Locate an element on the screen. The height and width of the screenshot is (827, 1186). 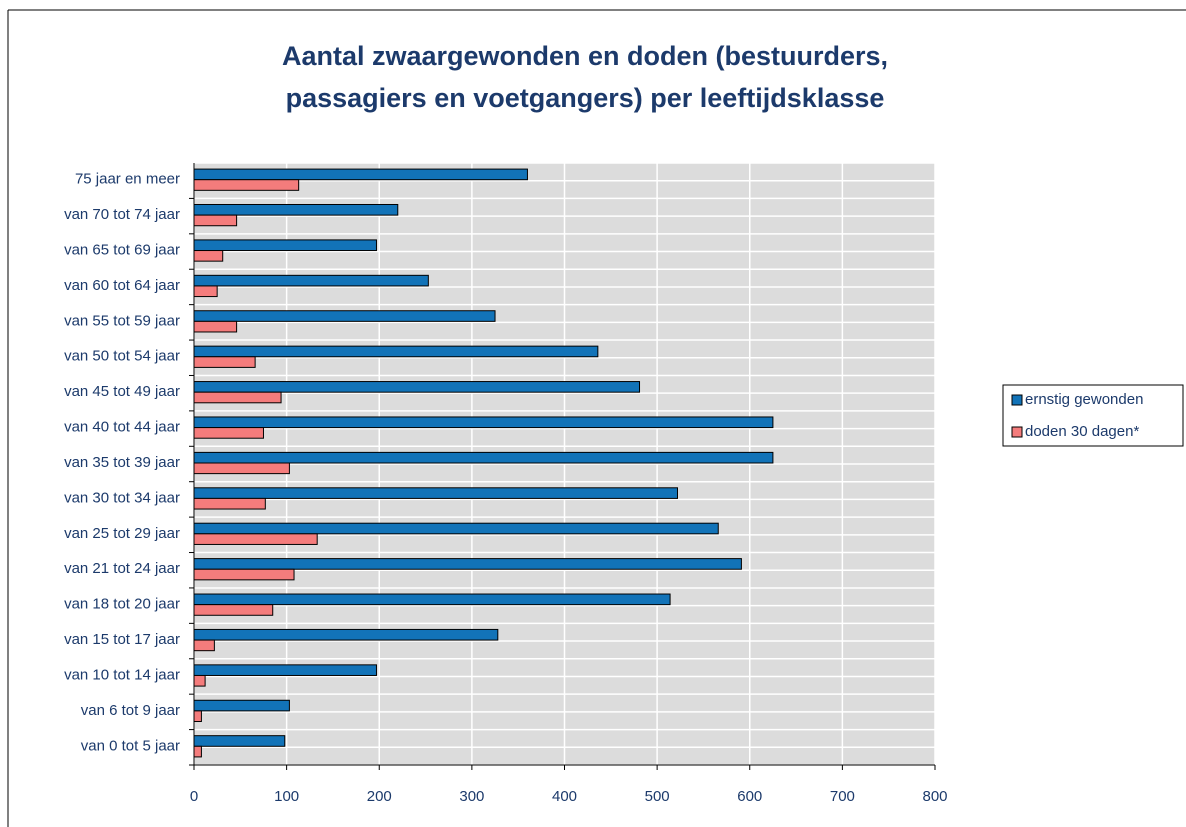
x-tick-label: 100 is located at coordinates (286, 796).